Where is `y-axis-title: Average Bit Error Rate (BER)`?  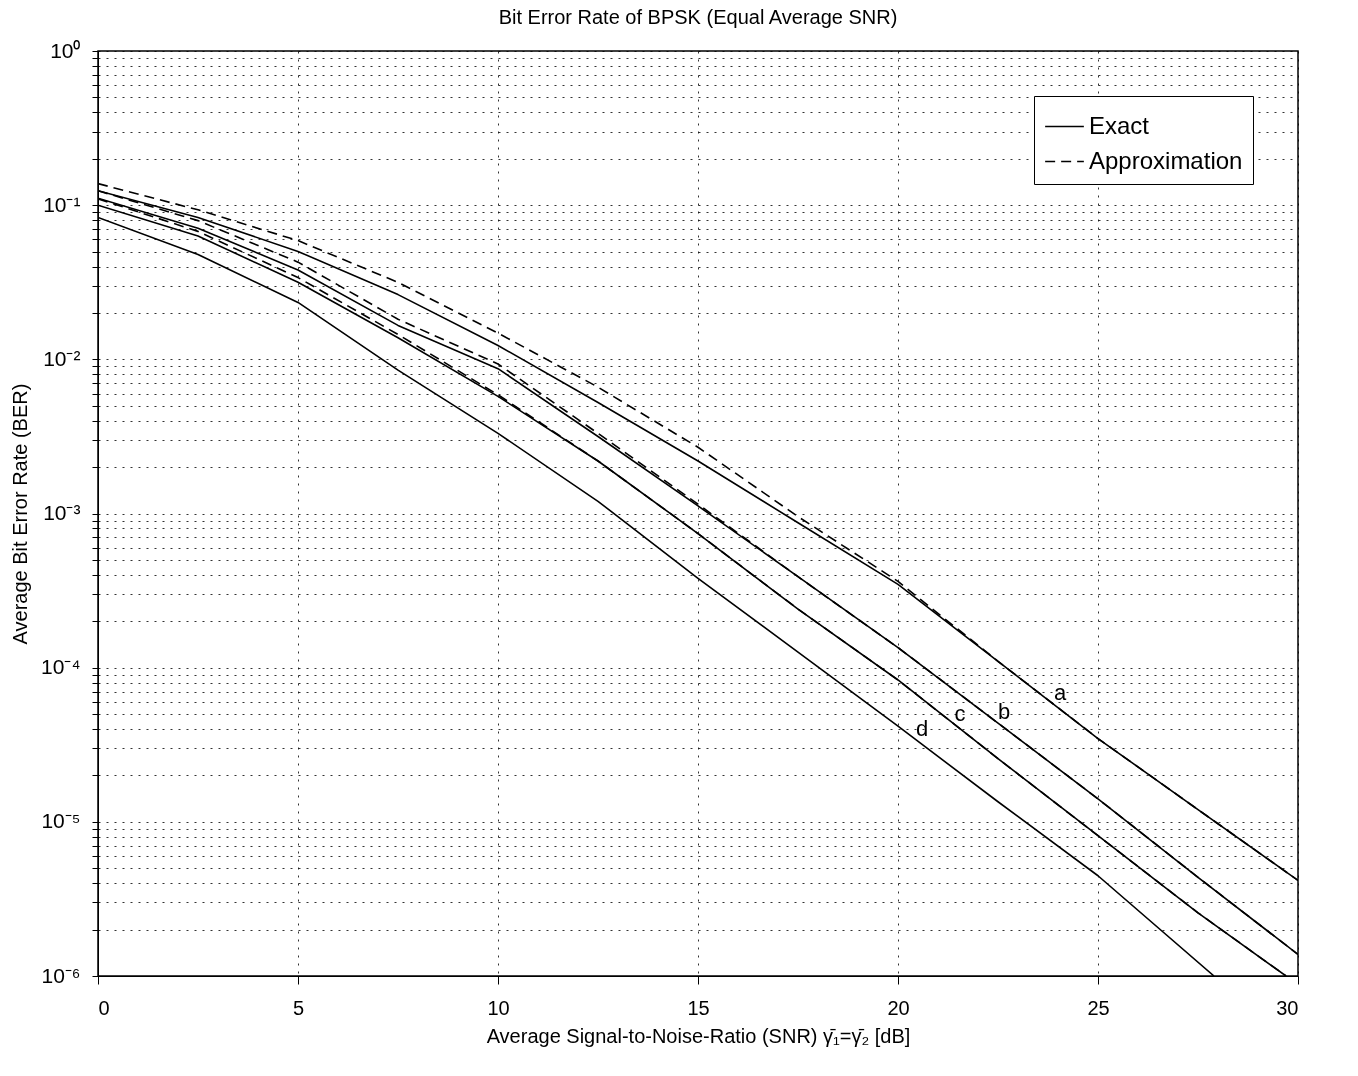
y-axis-title: Average Bit Error Rate (BER) is located at coordinates (20, 514).